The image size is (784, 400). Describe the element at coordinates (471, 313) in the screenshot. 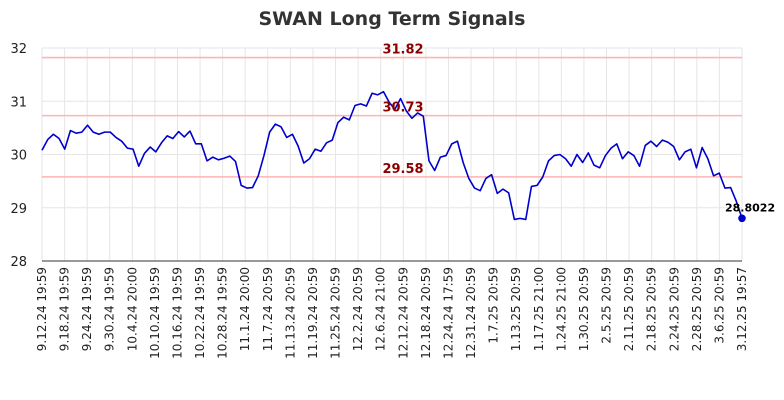

I see `x-tick-label: 12.31.24 20:59` at that location.